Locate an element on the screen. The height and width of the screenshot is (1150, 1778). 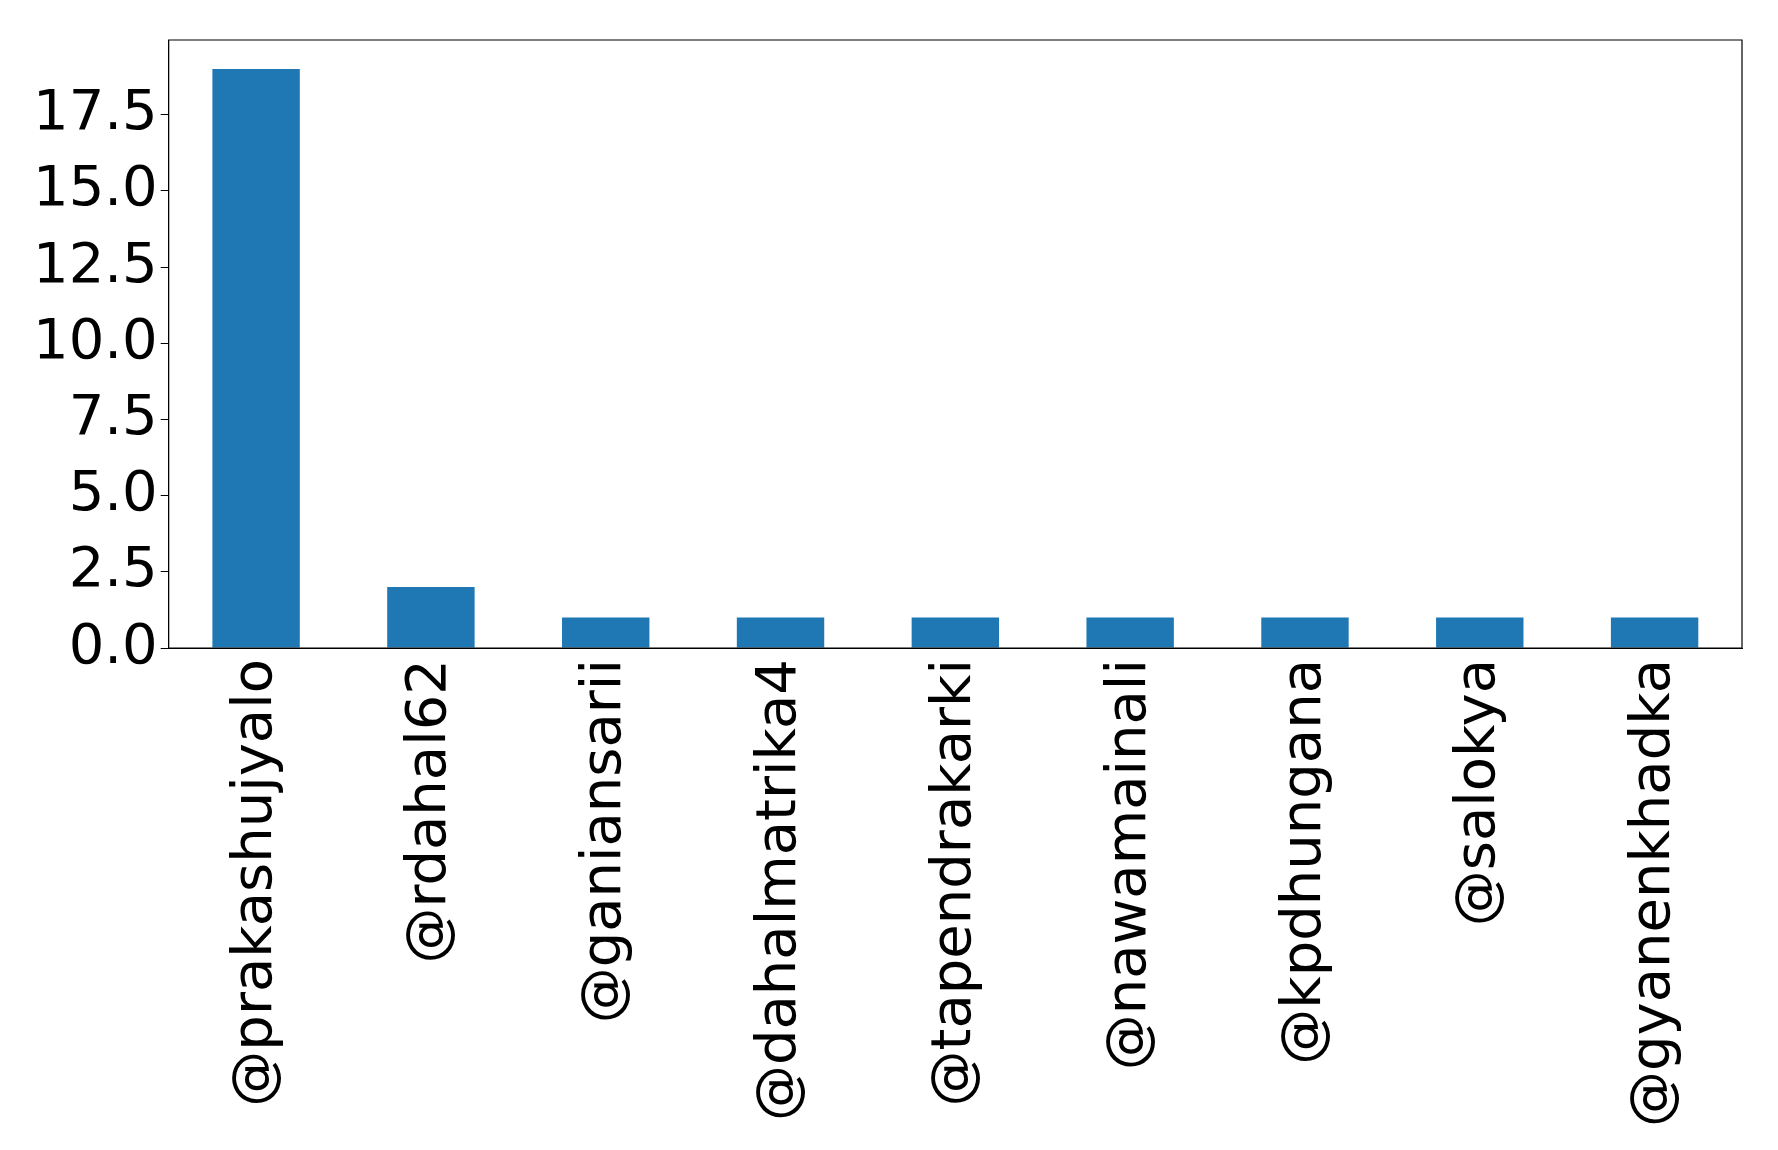
x-tick-label: @rdahal62 is located at coordinates (426, 811).